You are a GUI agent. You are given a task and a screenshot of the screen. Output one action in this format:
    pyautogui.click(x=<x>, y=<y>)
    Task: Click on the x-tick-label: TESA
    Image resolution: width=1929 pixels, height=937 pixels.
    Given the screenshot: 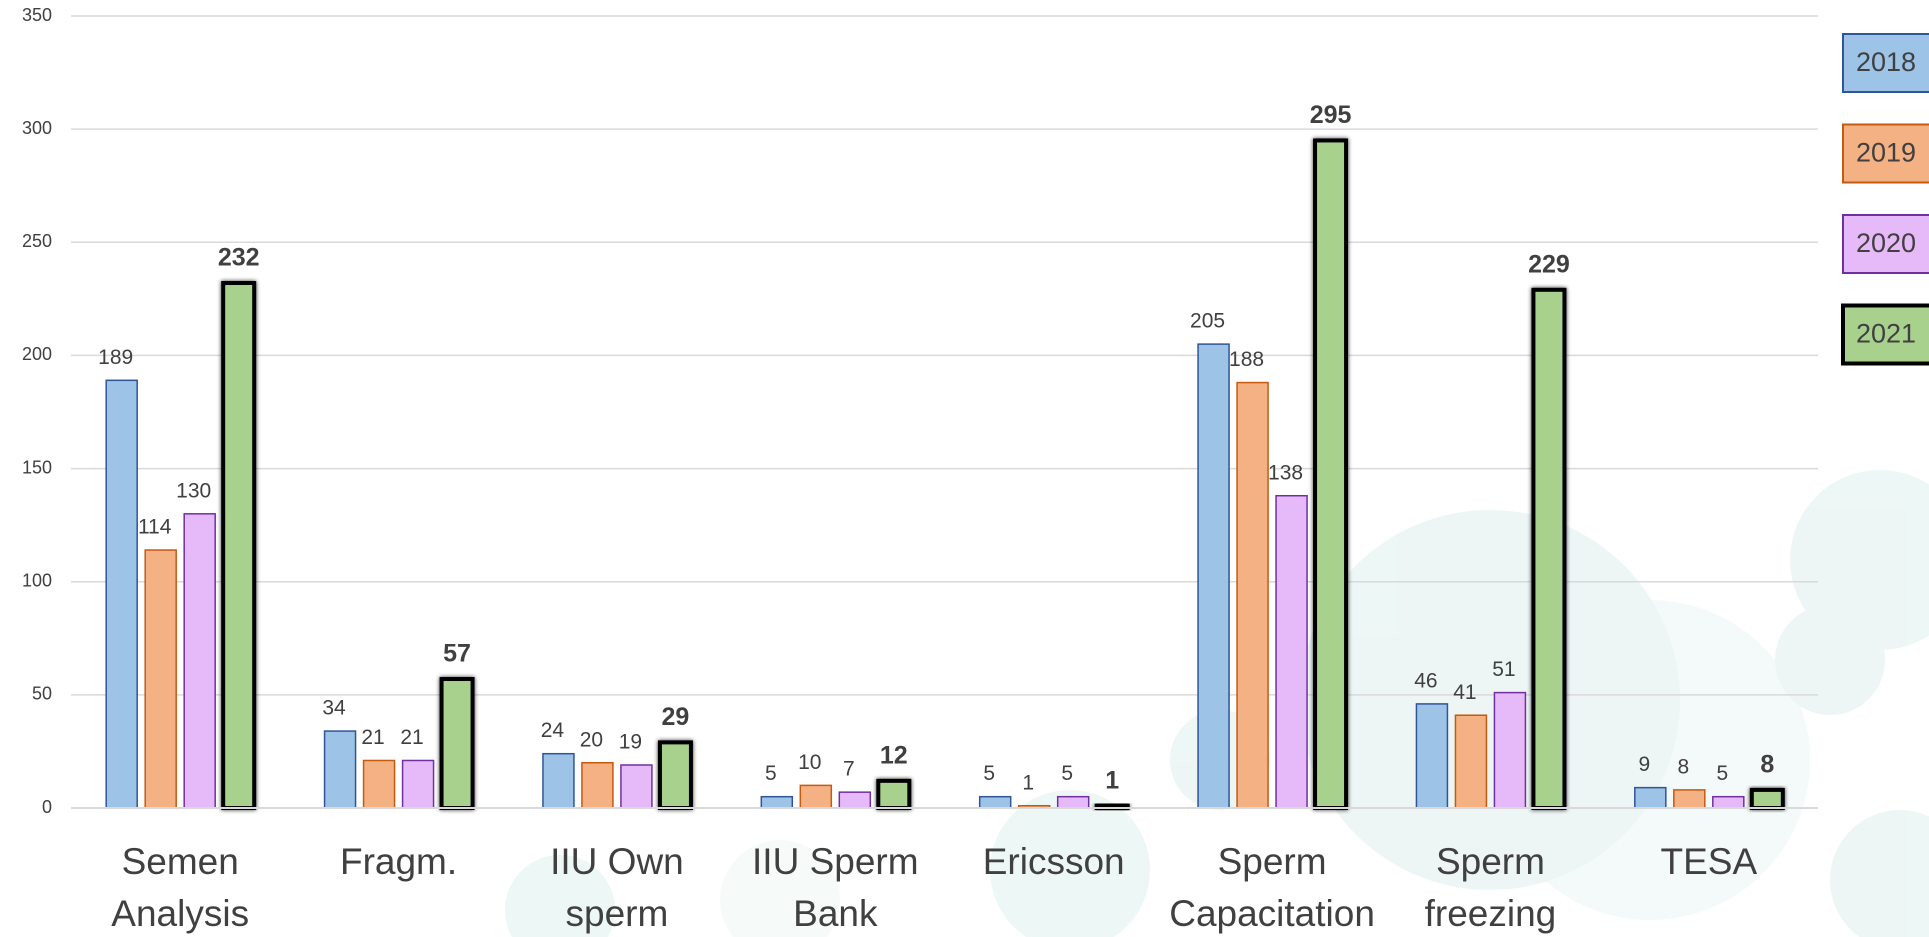 What is the action you would take?
    pyautogui.click(x=1708, y=861)
    